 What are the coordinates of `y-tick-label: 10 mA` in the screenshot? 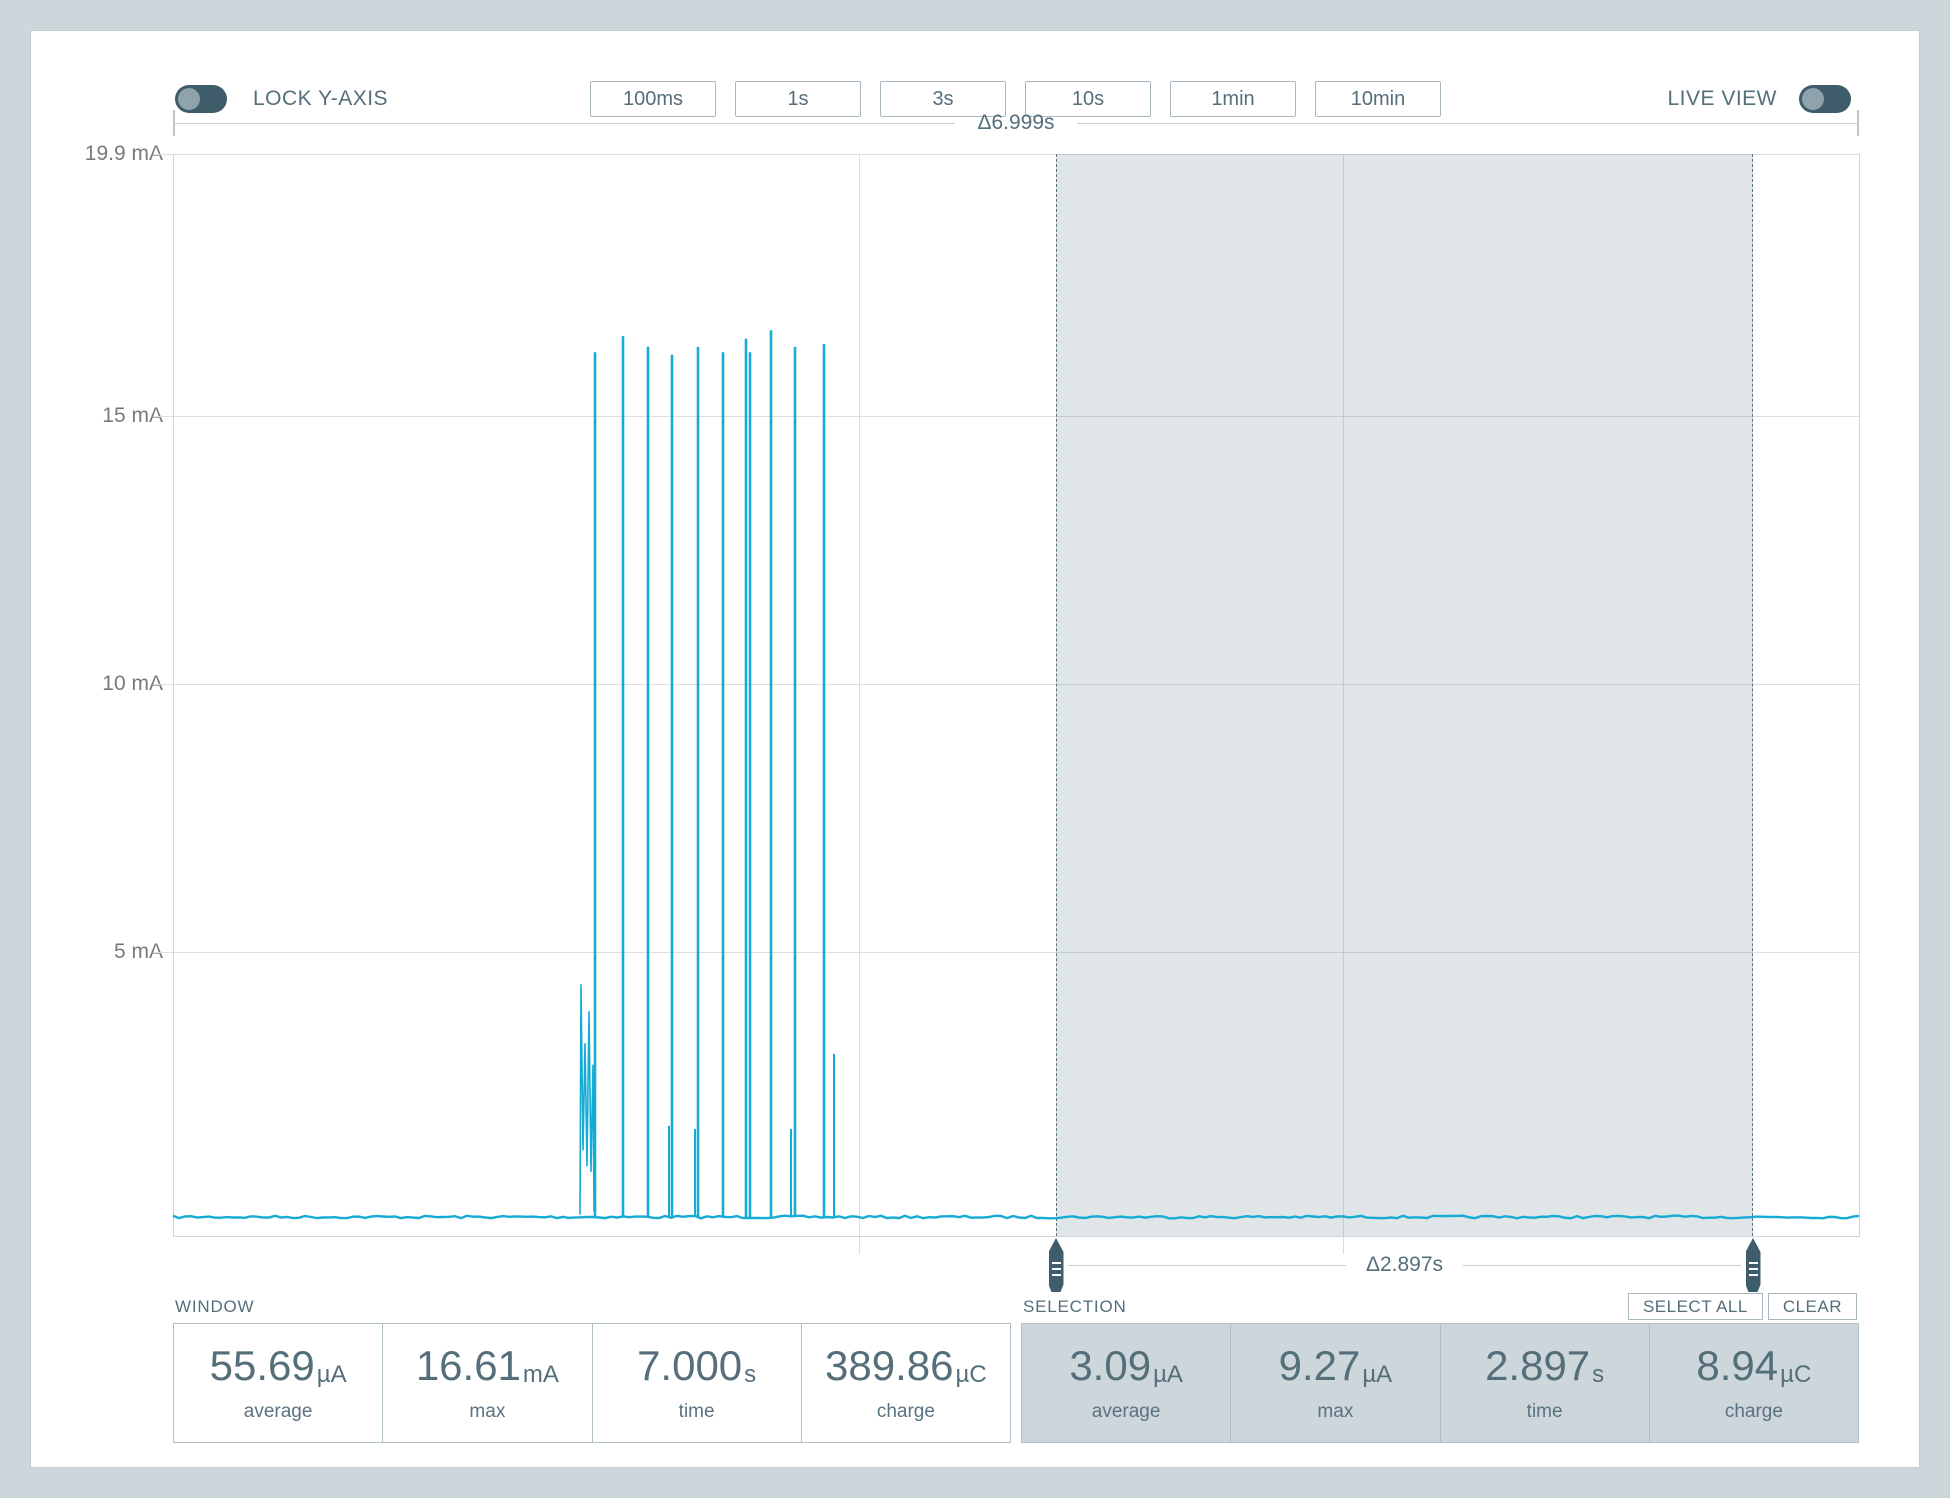 It's located at (132, 684).